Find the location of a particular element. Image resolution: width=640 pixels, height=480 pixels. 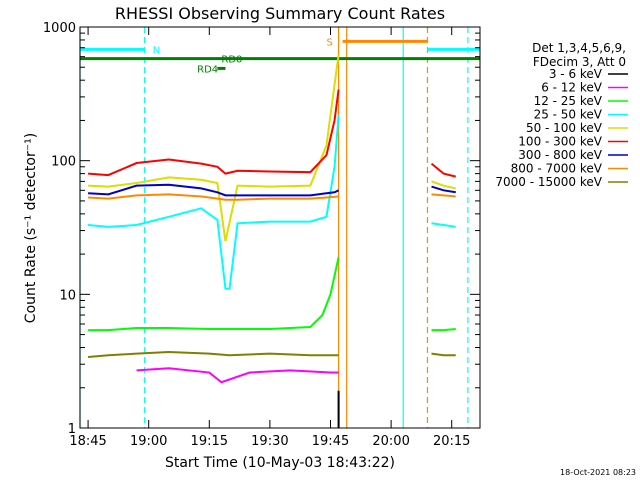

legend-label-8: 7000 - 15000 keV is located at coordinates (548, 182).